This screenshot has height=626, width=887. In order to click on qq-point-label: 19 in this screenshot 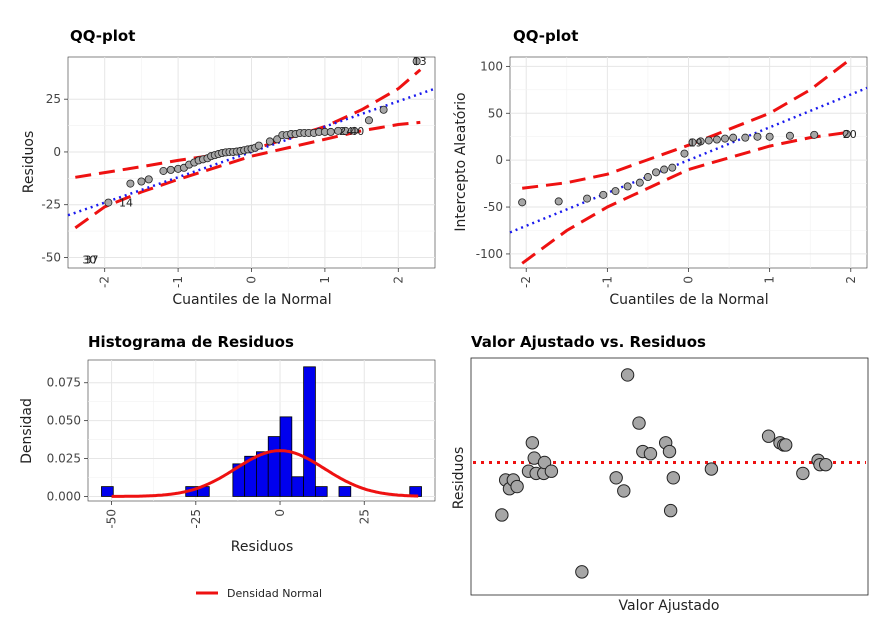, I will do `click(696, 142)`.